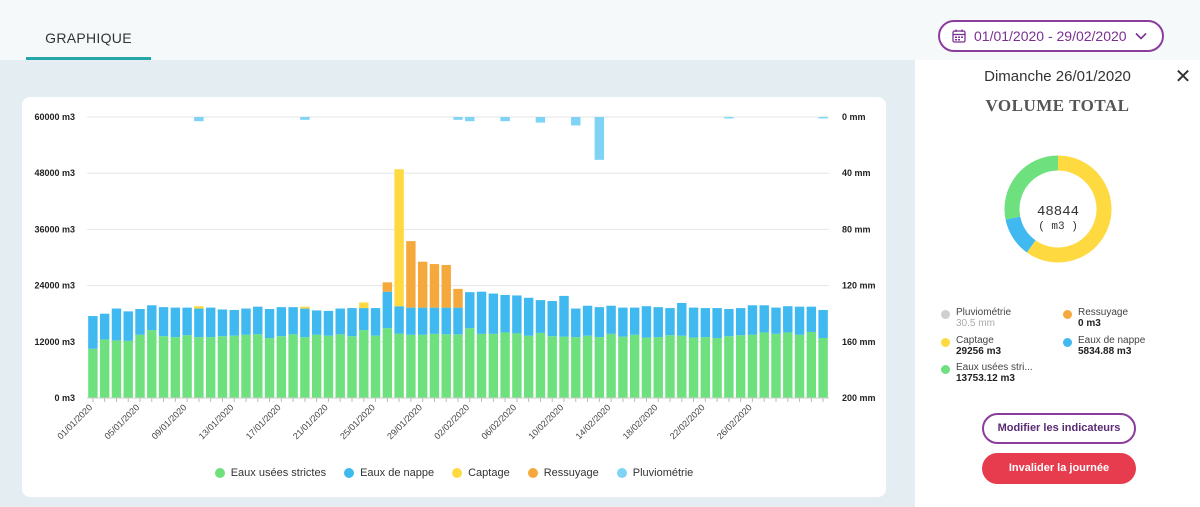 Image resolution: width=1200 pixels, height=507 pixels. What do you see at coordinates (984, 312) in the screenshot?
I see `legend-name: Pluviométrie` at bounding box center [984, 312].